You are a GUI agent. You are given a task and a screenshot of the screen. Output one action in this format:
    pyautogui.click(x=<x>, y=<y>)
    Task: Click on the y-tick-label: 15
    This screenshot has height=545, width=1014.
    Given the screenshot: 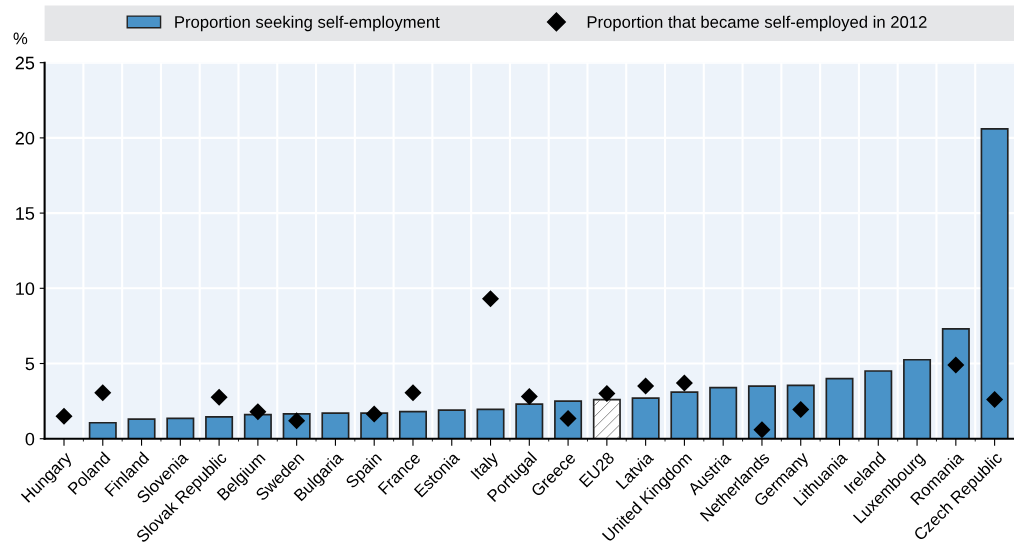 What is the action you would take?
    pyautogui.click(x=25, y=213)
    